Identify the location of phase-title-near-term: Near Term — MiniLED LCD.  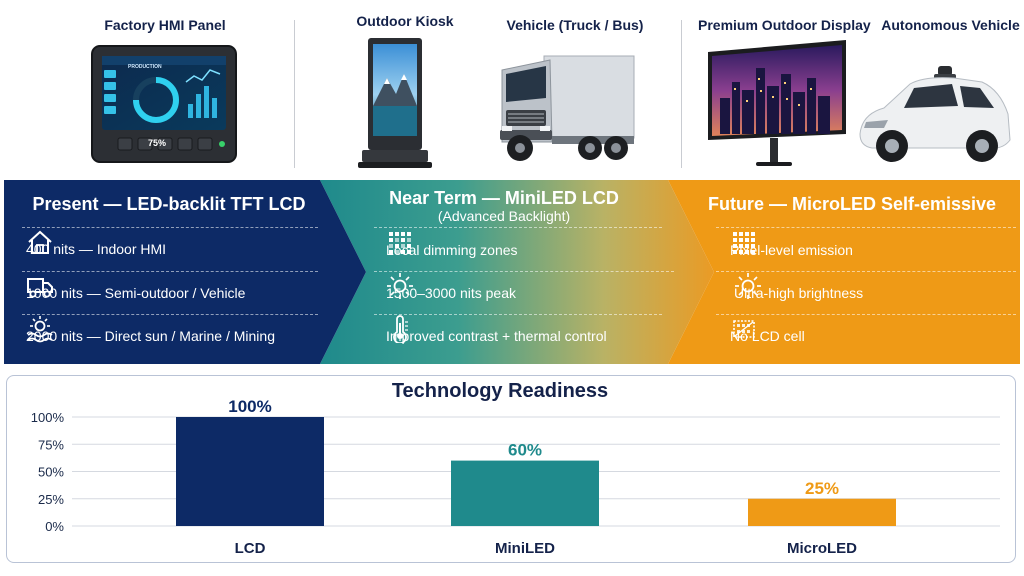
(504, 198).